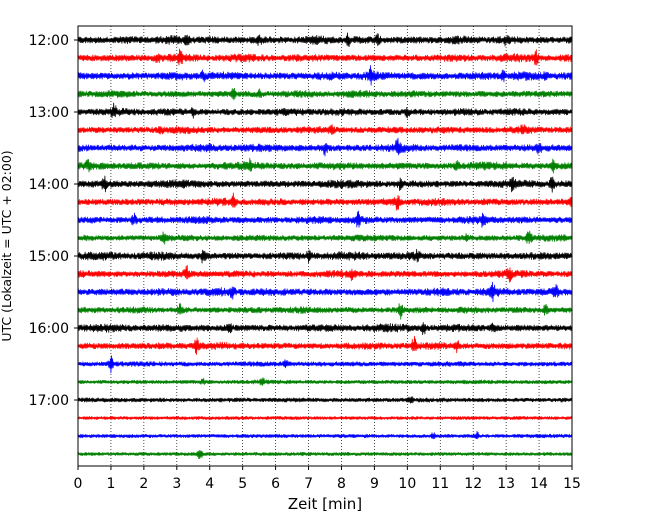  What do you see at coordinates (176, 484) in the screenshot?
I see `x-tick-label: 3` at bounding box center [176, 484].